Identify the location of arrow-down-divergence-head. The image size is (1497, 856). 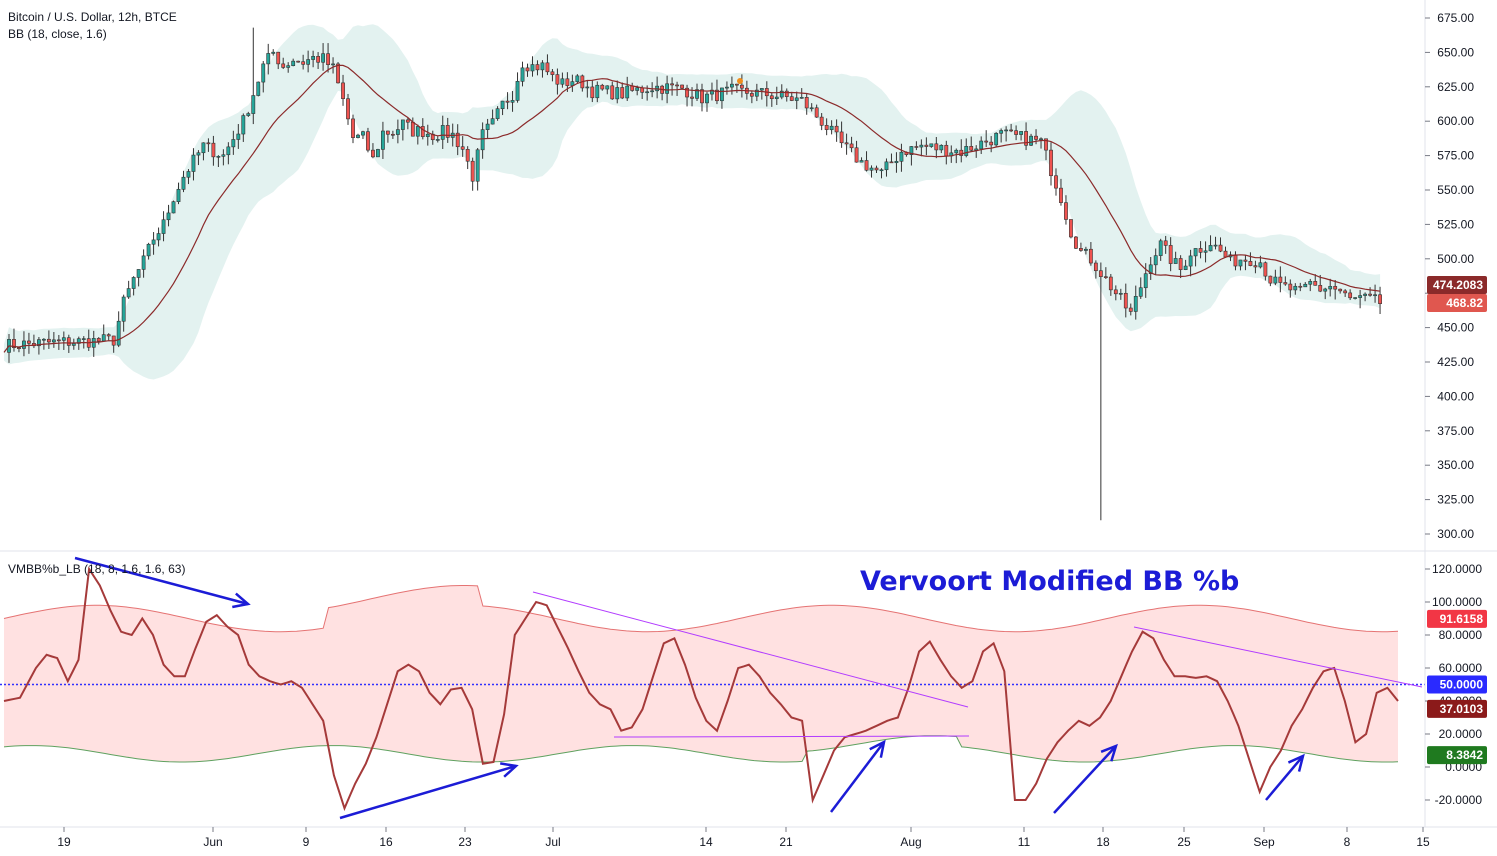
(241, 600).